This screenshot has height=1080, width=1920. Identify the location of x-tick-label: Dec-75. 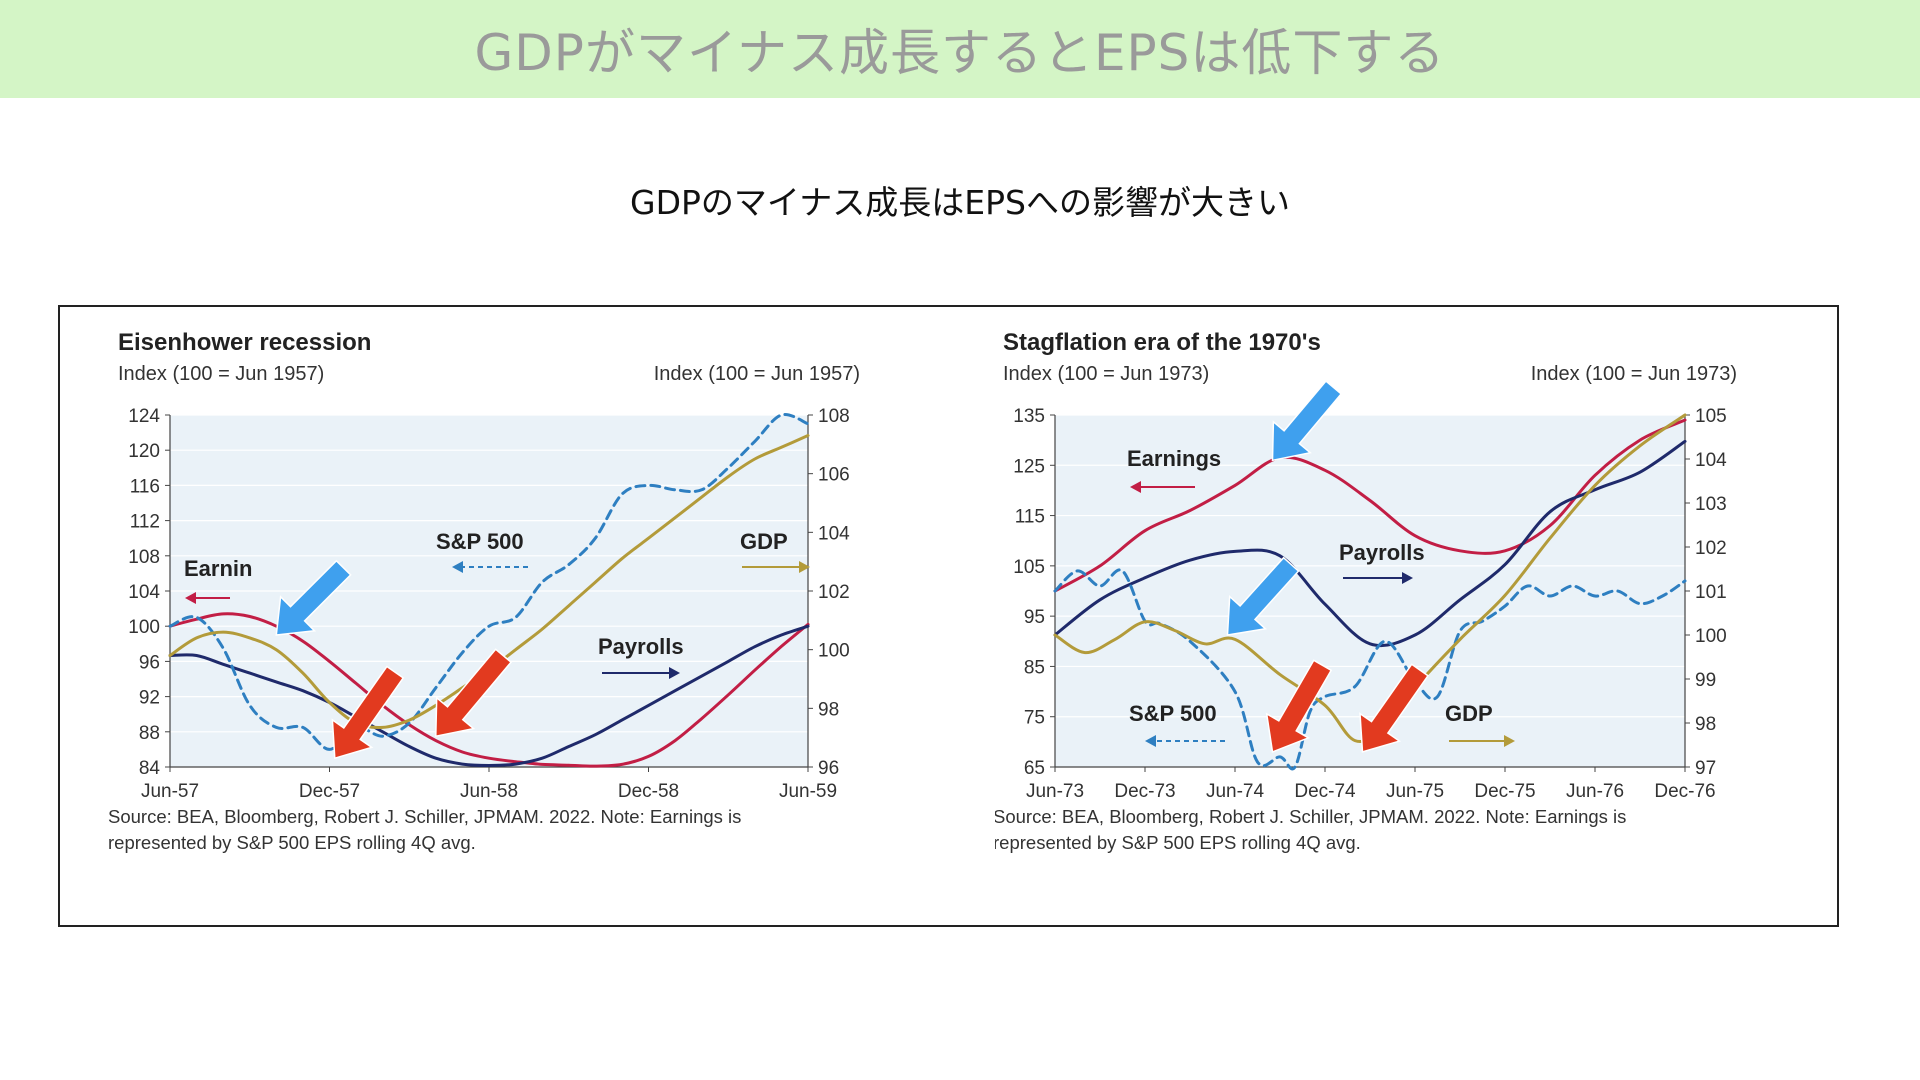
(1504, 791).